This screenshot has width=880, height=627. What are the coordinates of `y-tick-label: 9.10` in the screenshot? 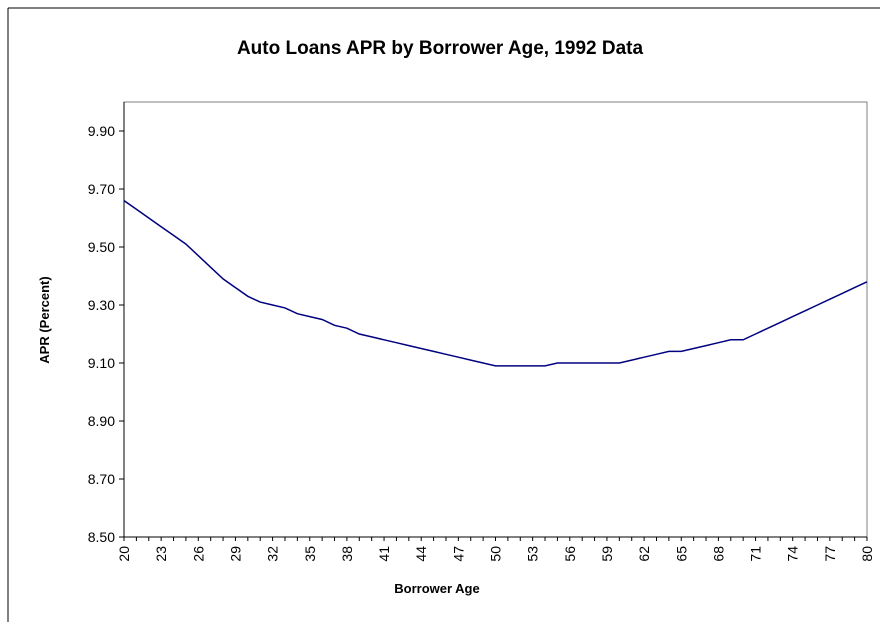 It's located at (101, 363).